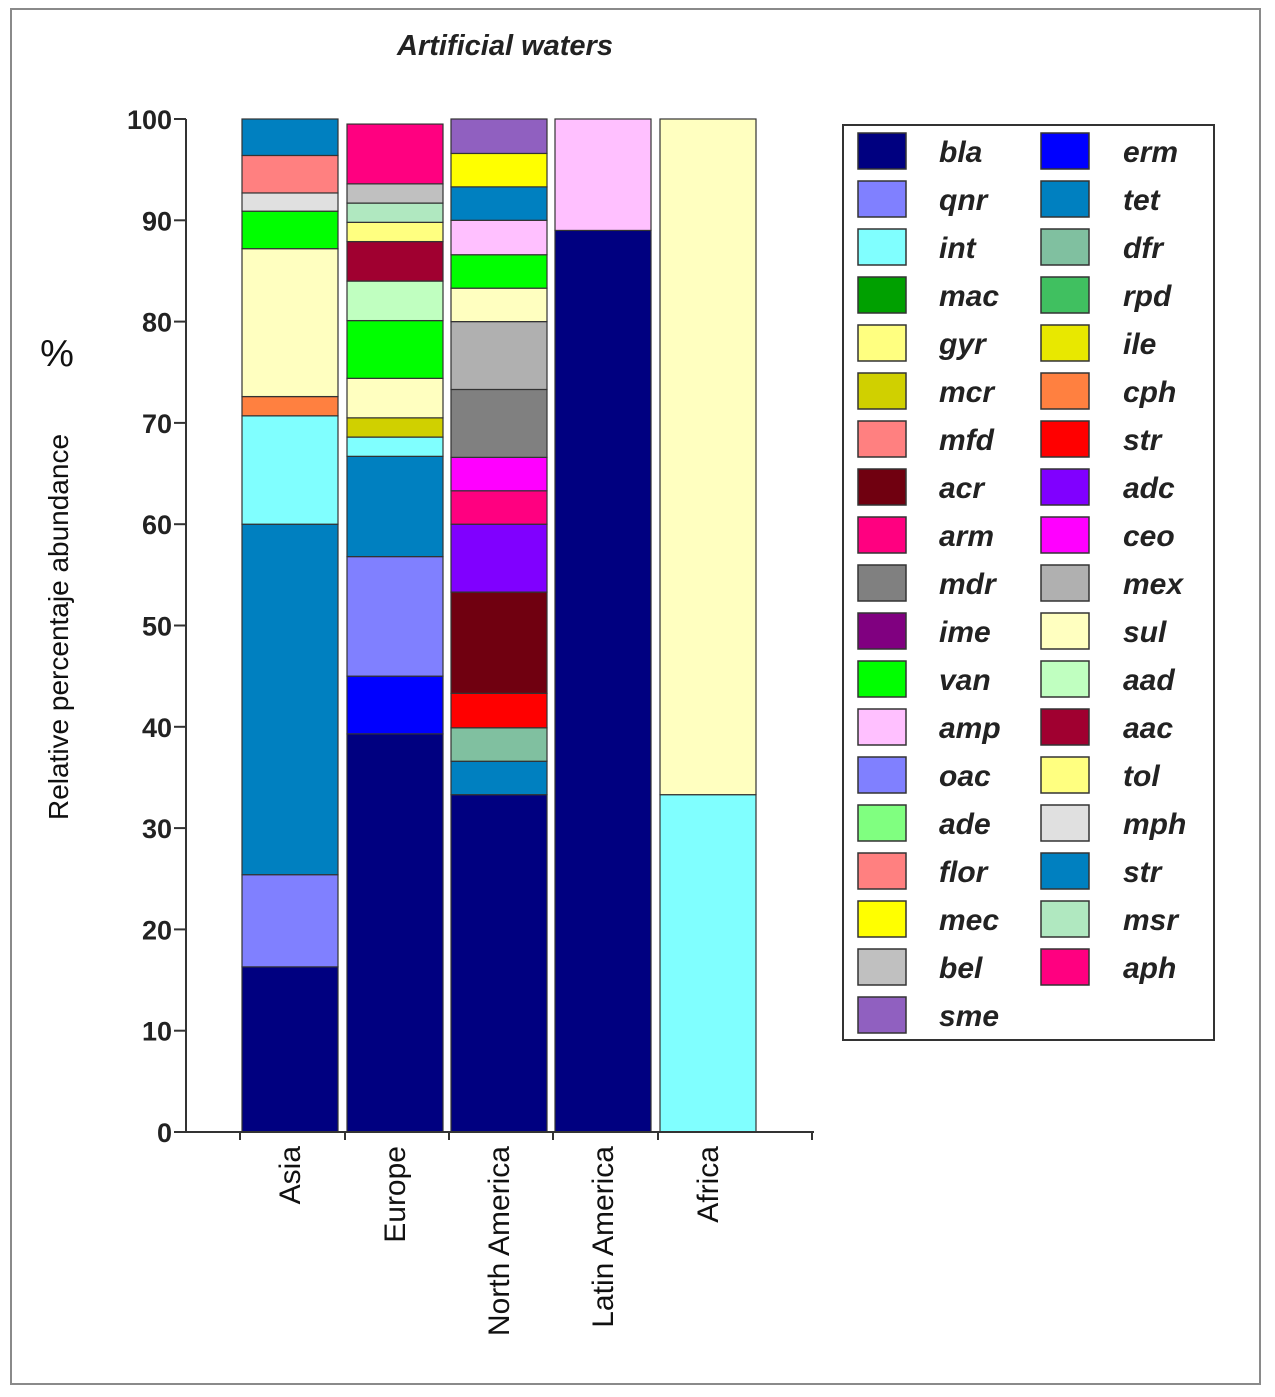 The height and width of the screenshot is (1397, 1275). Describe the element at coordinates (927, 583) in the screenshot. I see `legend-item-mdr: mdr` at that location.